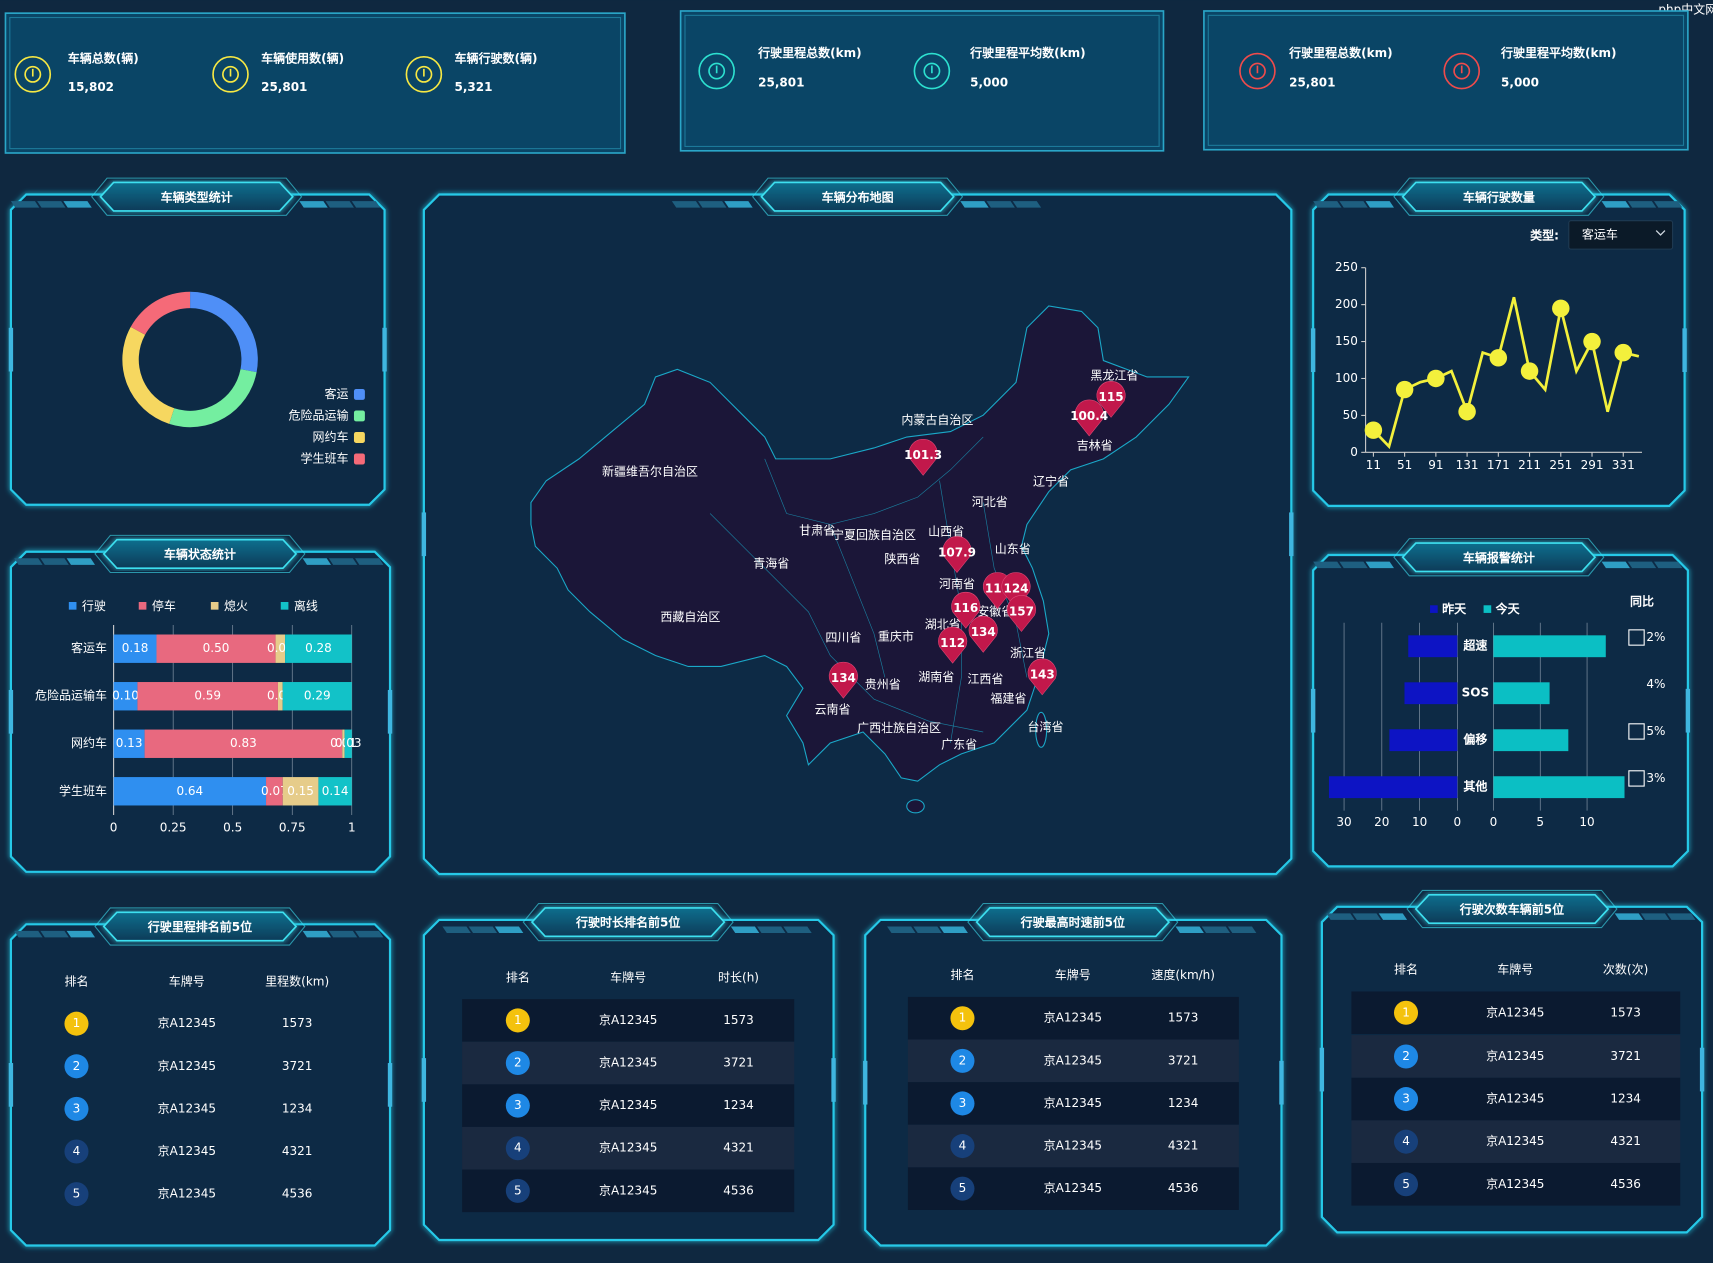 The width and height of the screenshot is (1713, 1263). What do you see at coordinates (1458, 822) in the screenshot?
I see `x-tick-label: 0` at bounding box center [1458, 822].